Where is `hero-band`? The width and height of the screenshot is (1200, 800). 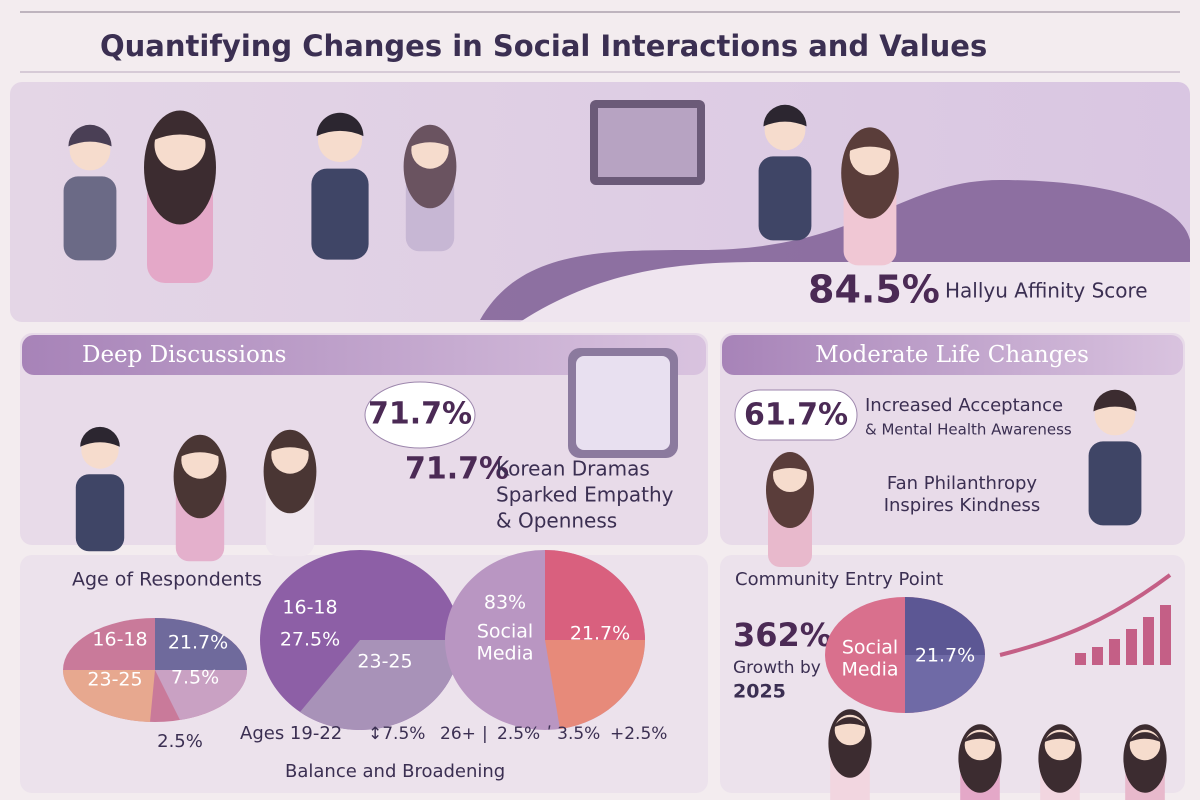 hero-band is located at coordinates (855, 292).